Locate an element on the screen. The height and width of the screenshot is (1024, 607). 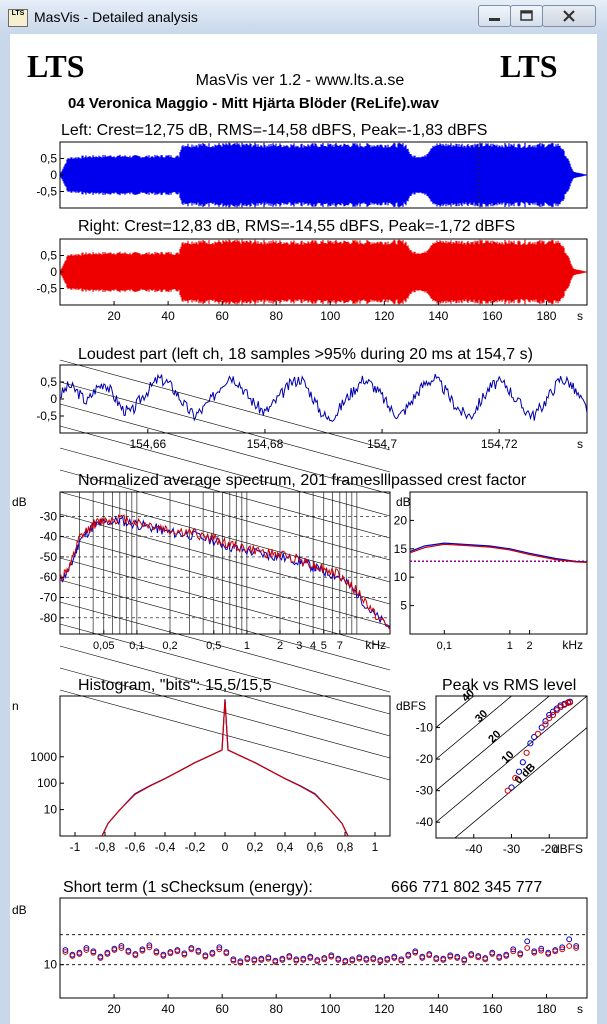
app-version-label: MasVis ver 1.2 - www.lts.a.se is located at coordinates (300, 80).